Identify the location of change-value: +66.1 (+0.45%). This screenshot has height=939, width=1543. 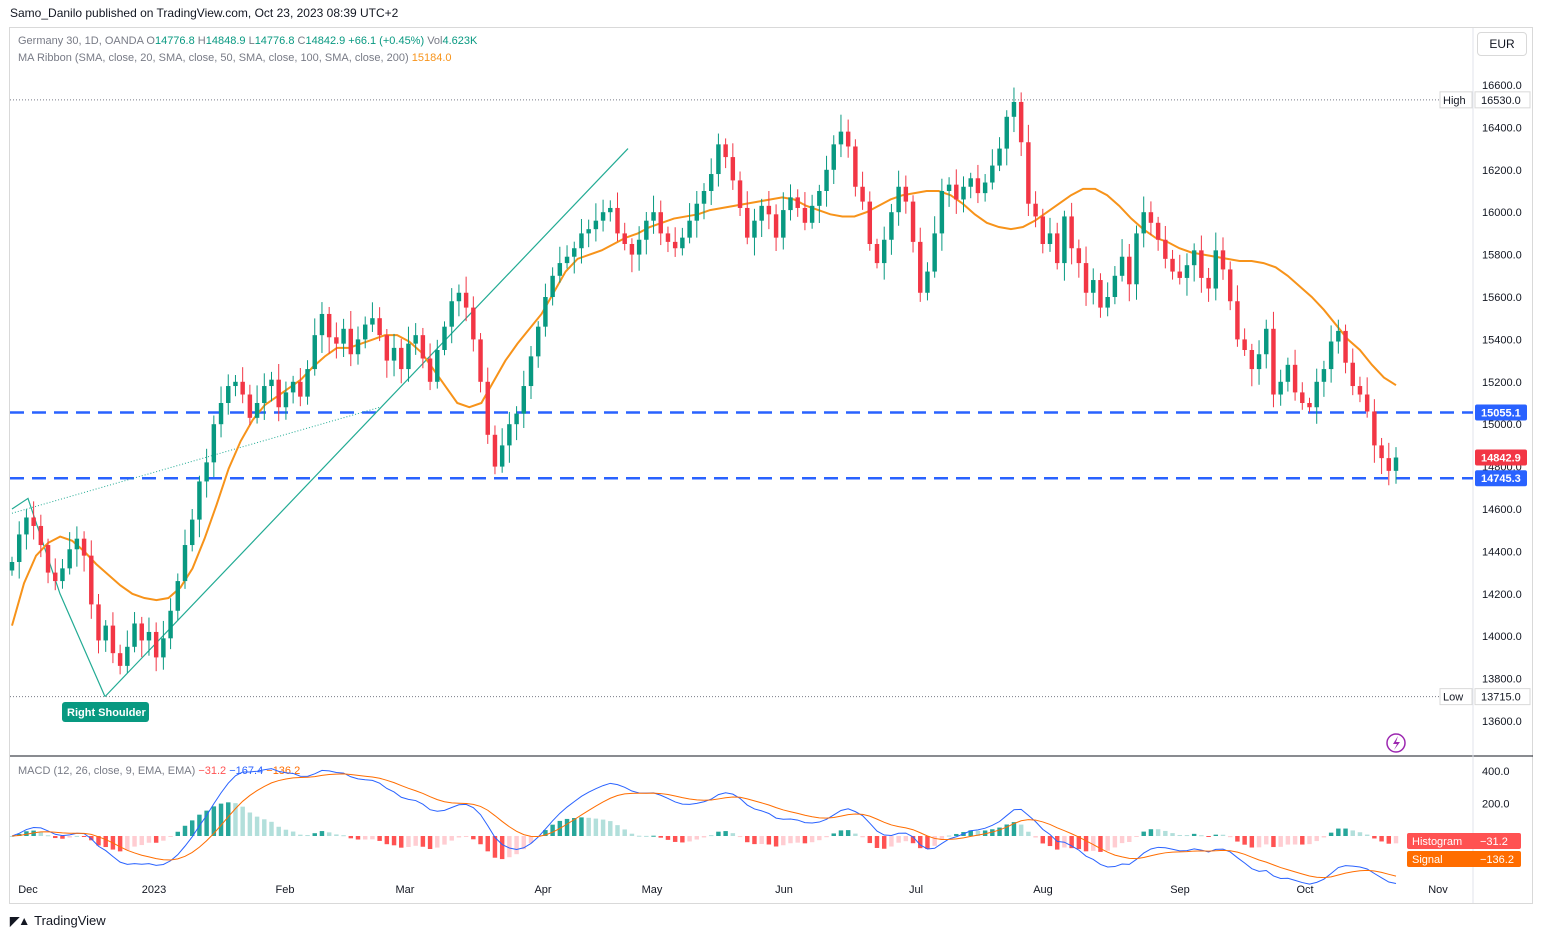
(386, 41).